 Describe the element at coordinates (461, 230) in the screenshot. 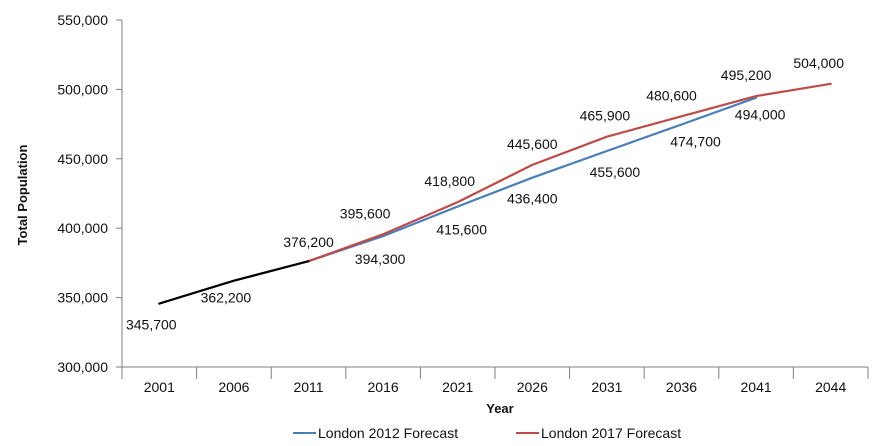

I see `data-label: 415,600` at that location.